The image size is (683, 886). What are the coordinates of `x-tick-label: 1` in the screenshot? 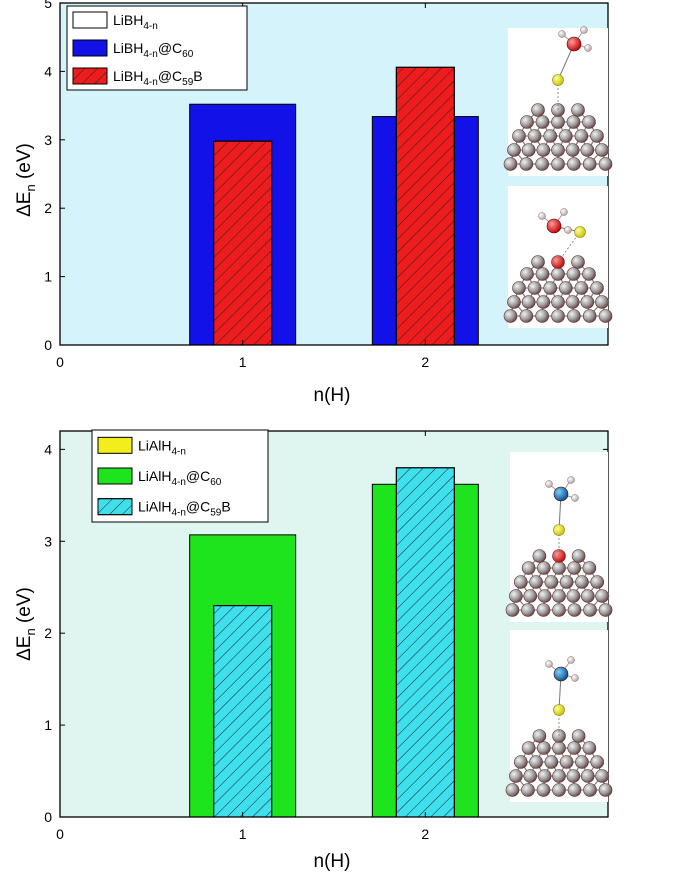 It's located at (243, 834).